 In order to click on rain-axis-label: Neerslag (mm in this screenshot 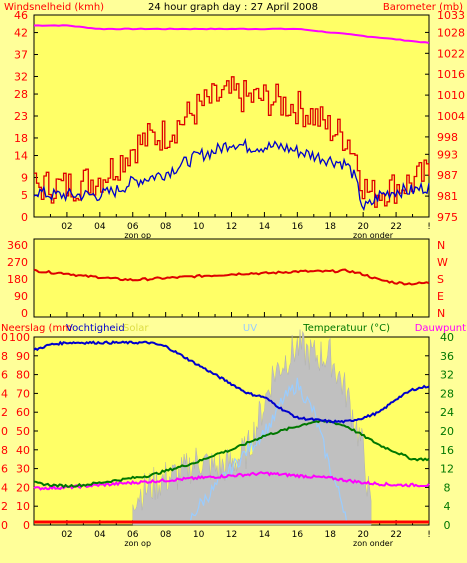, I will do `click(36, 328)`.